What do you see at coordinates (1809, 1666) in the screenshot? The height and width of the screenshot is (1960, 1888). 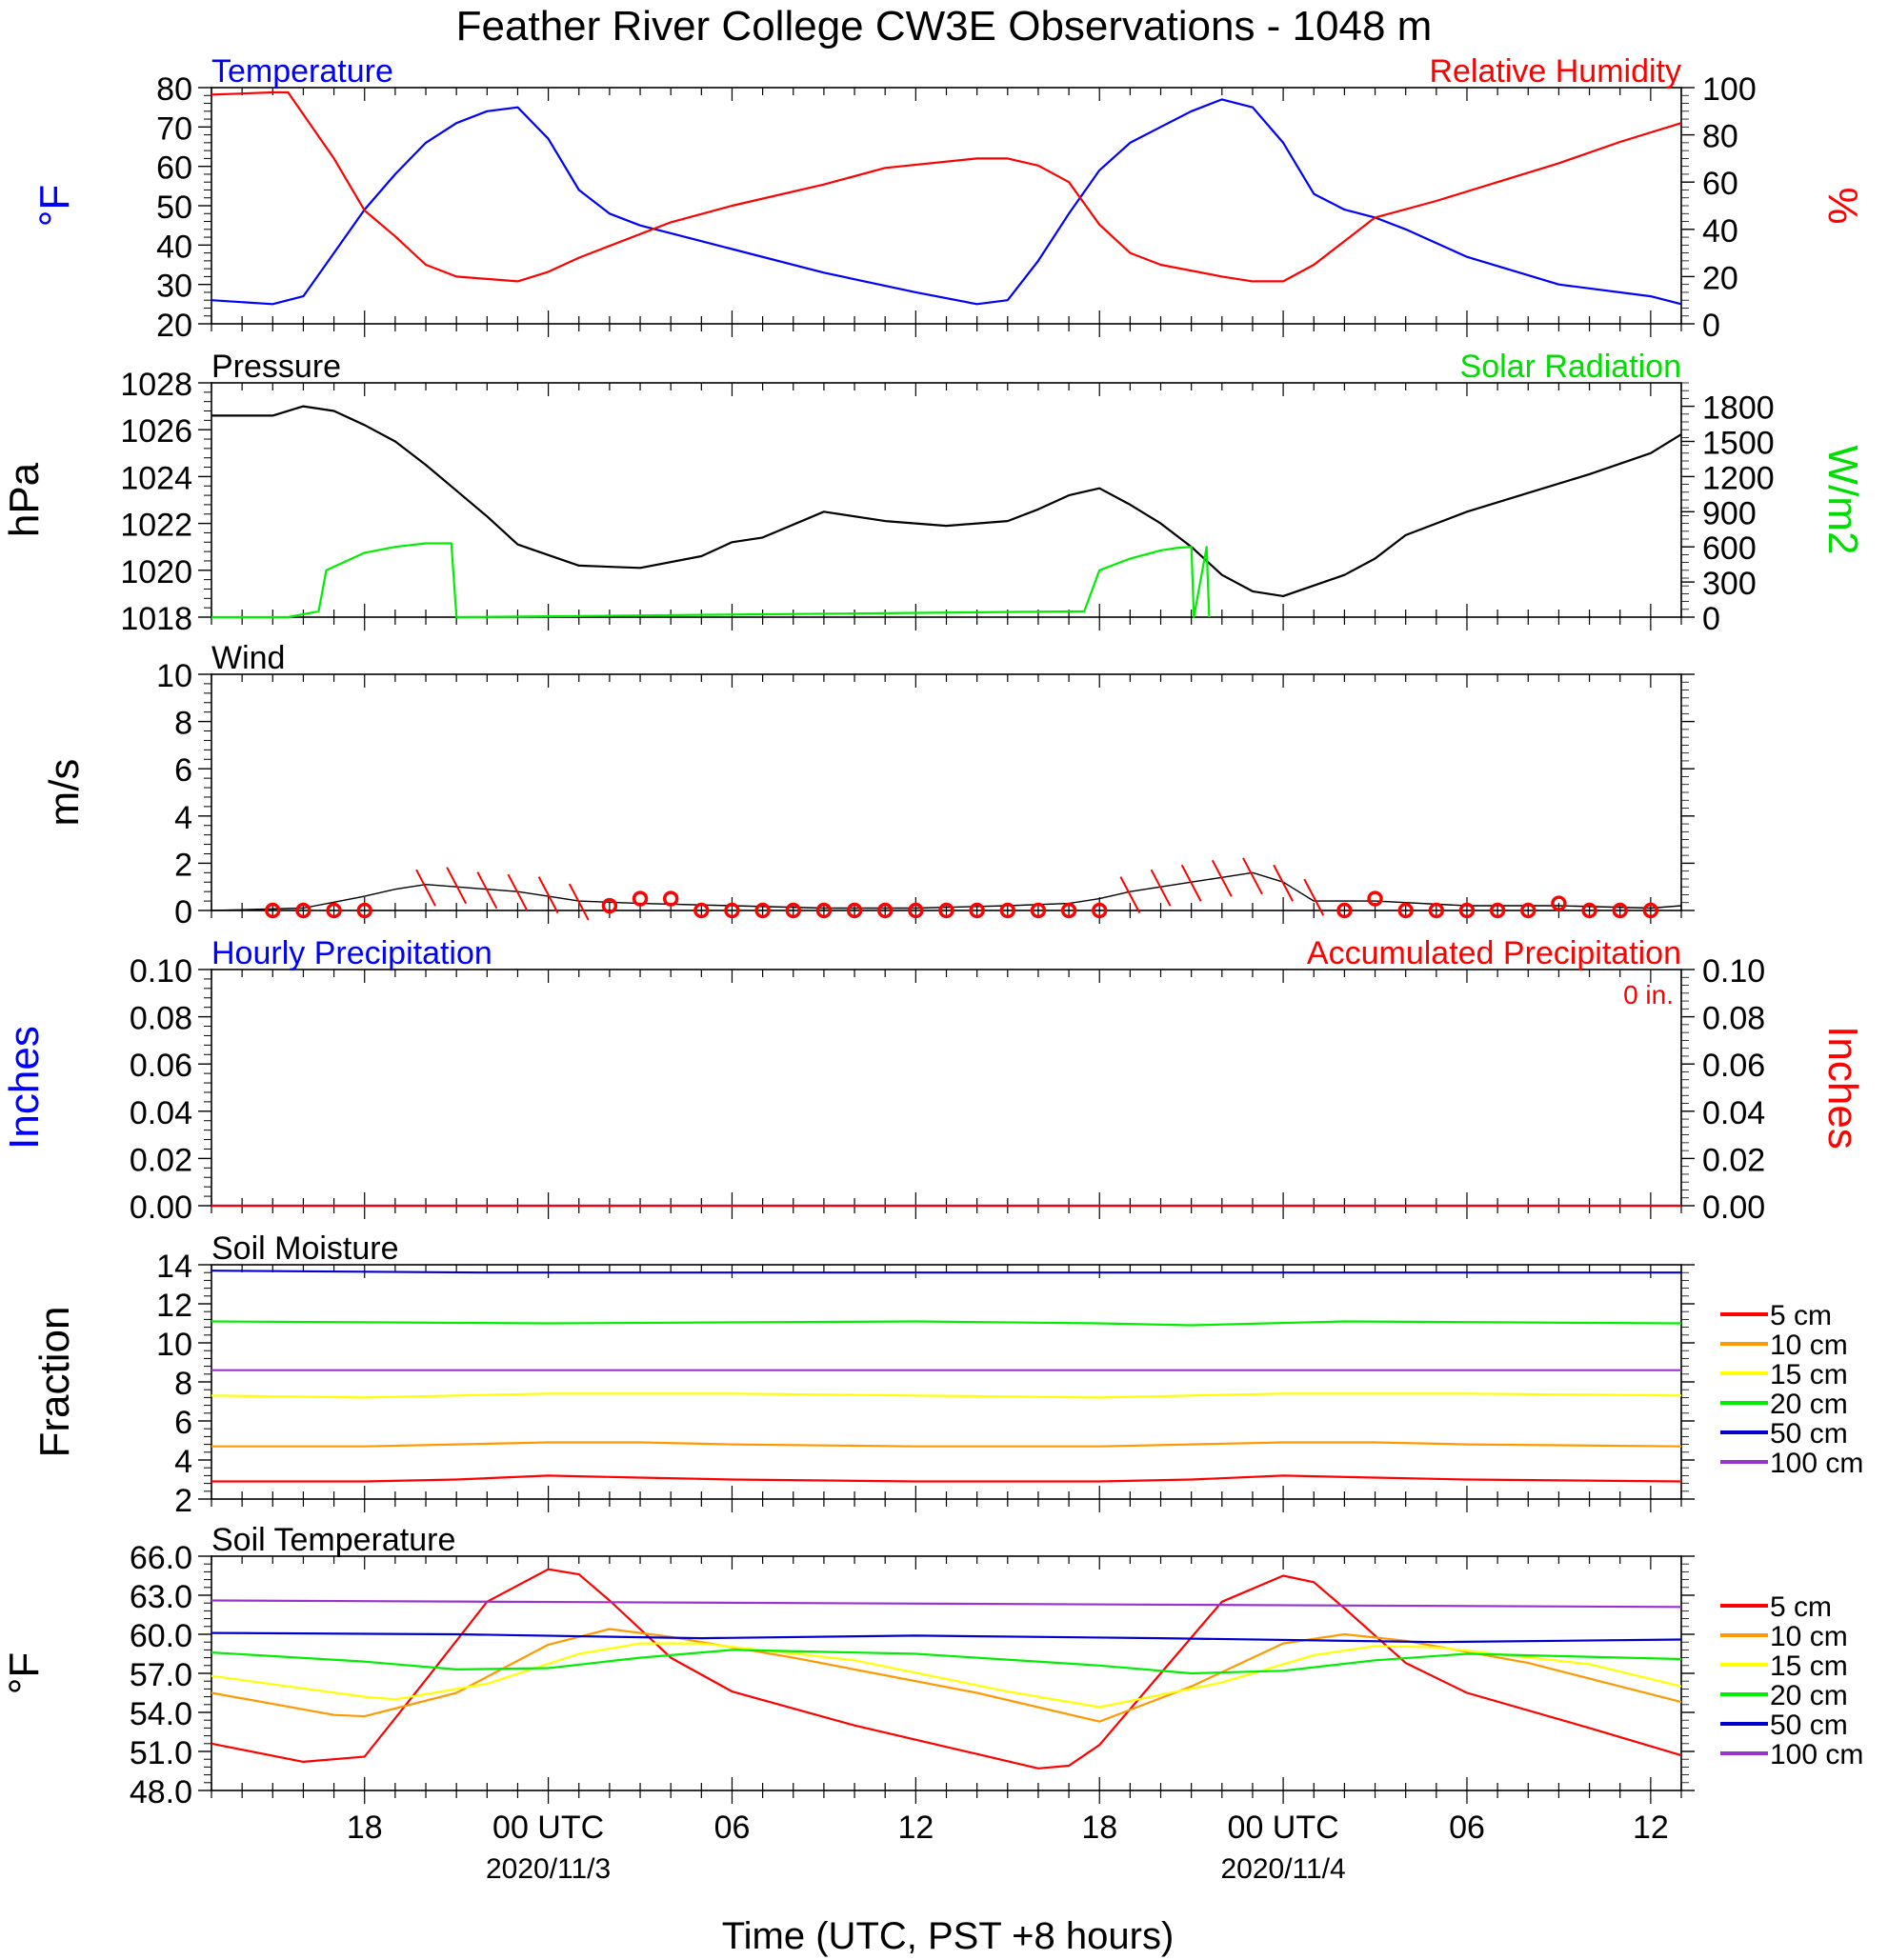 I see `legend-label: 15 cm` at bounding box center [1809, 1666].